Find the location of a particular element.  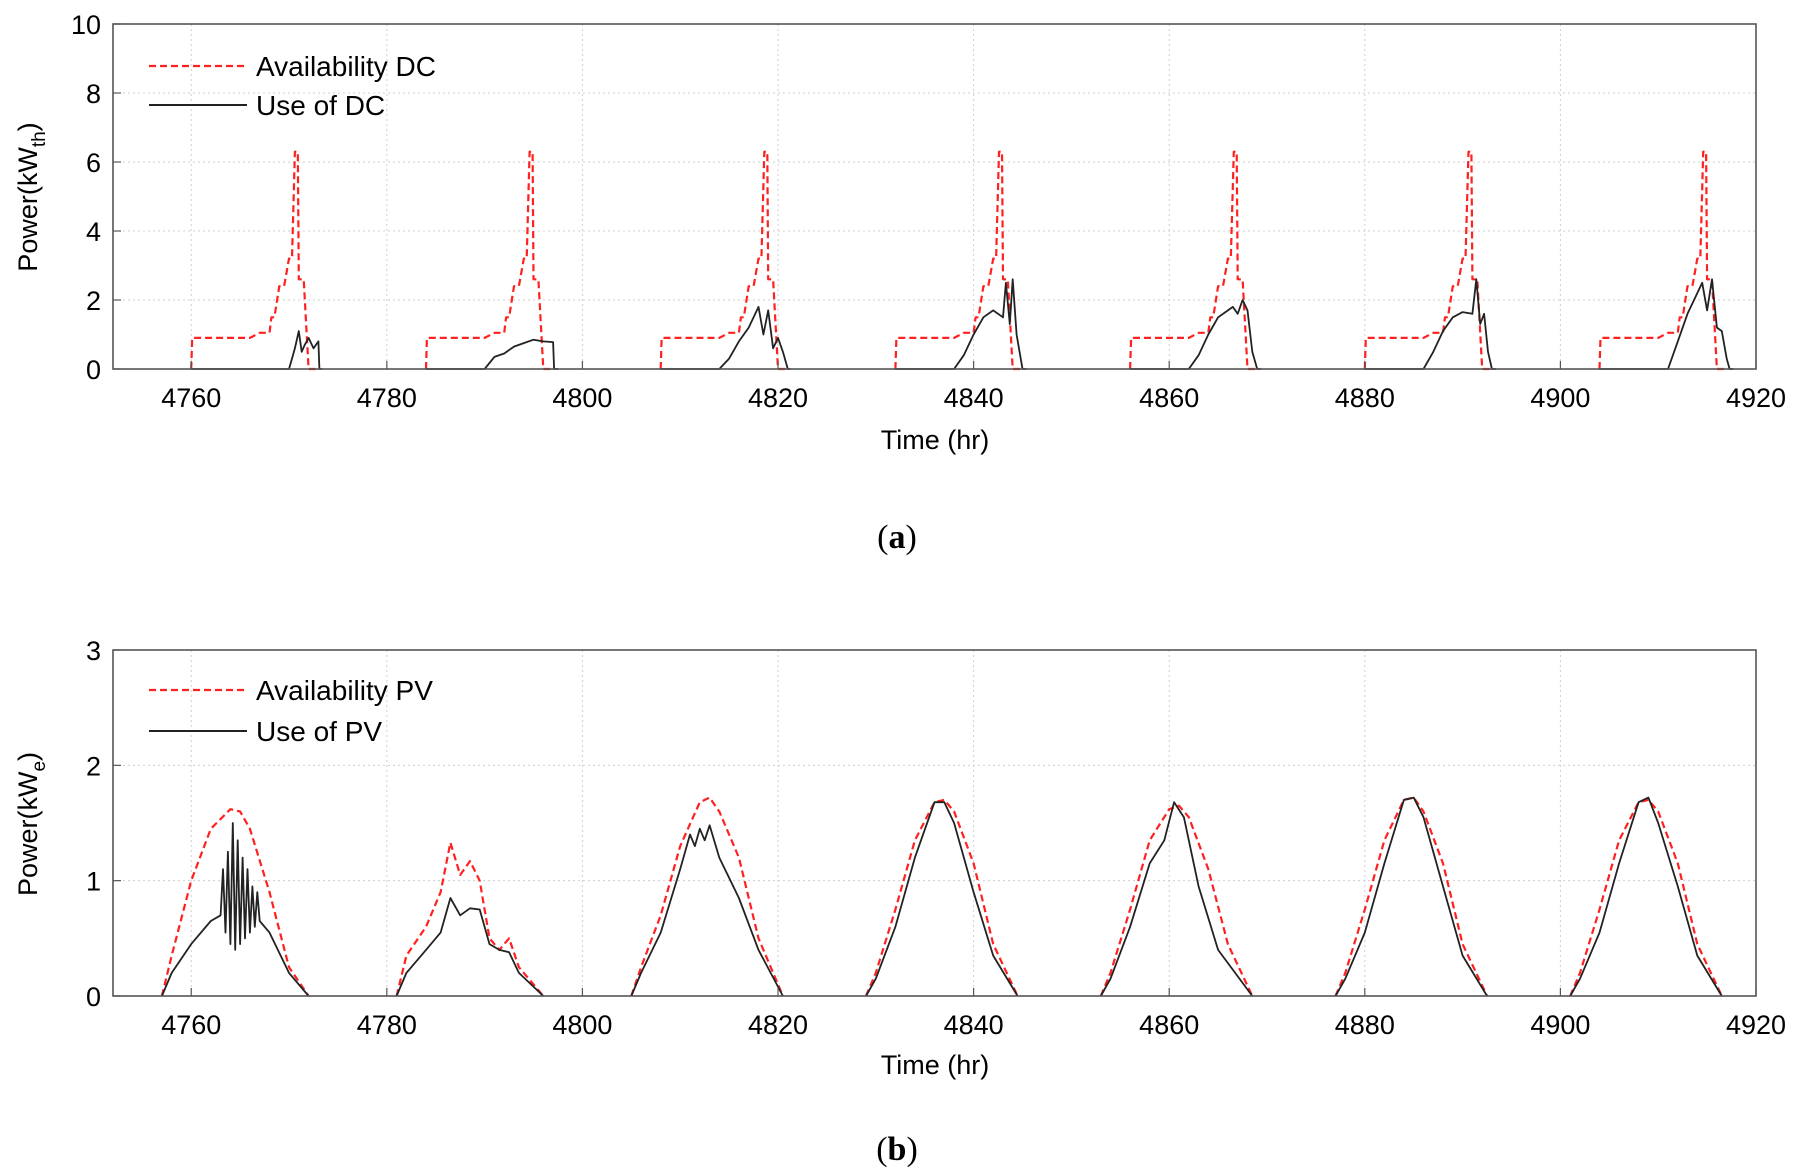

x-tick-label-a: 4920 is located at coordinates (1756, 398).